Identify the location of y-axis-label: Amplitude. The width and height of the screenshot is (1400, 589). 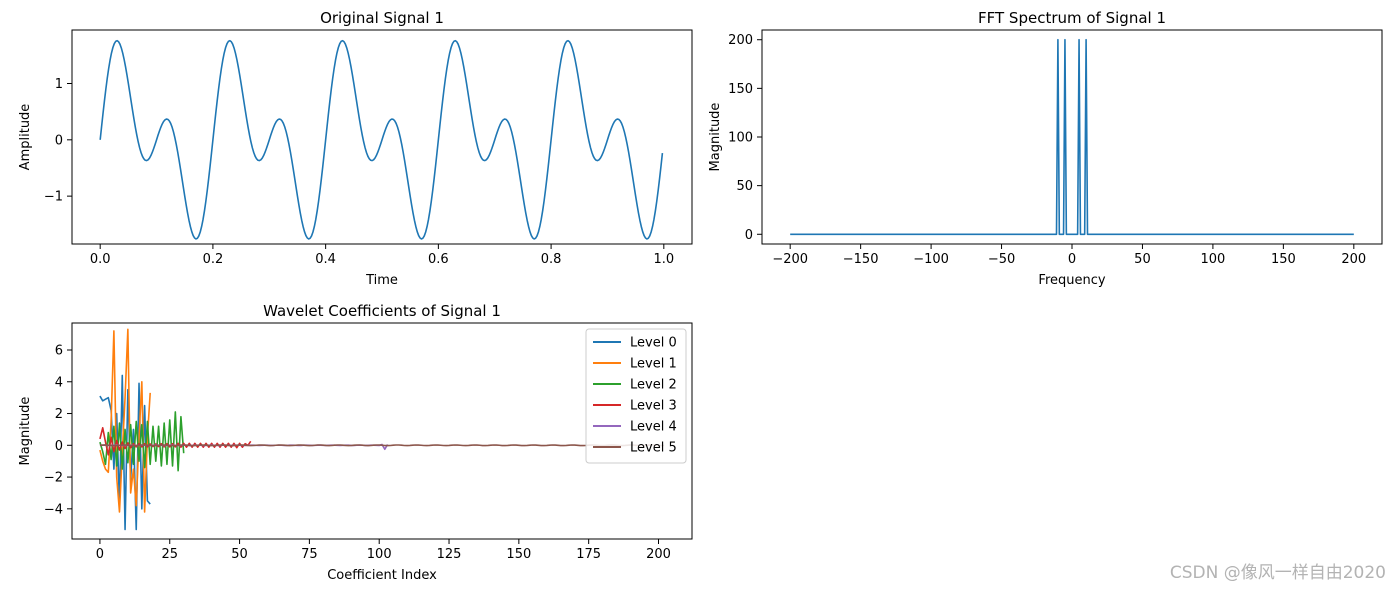
(25, 137).